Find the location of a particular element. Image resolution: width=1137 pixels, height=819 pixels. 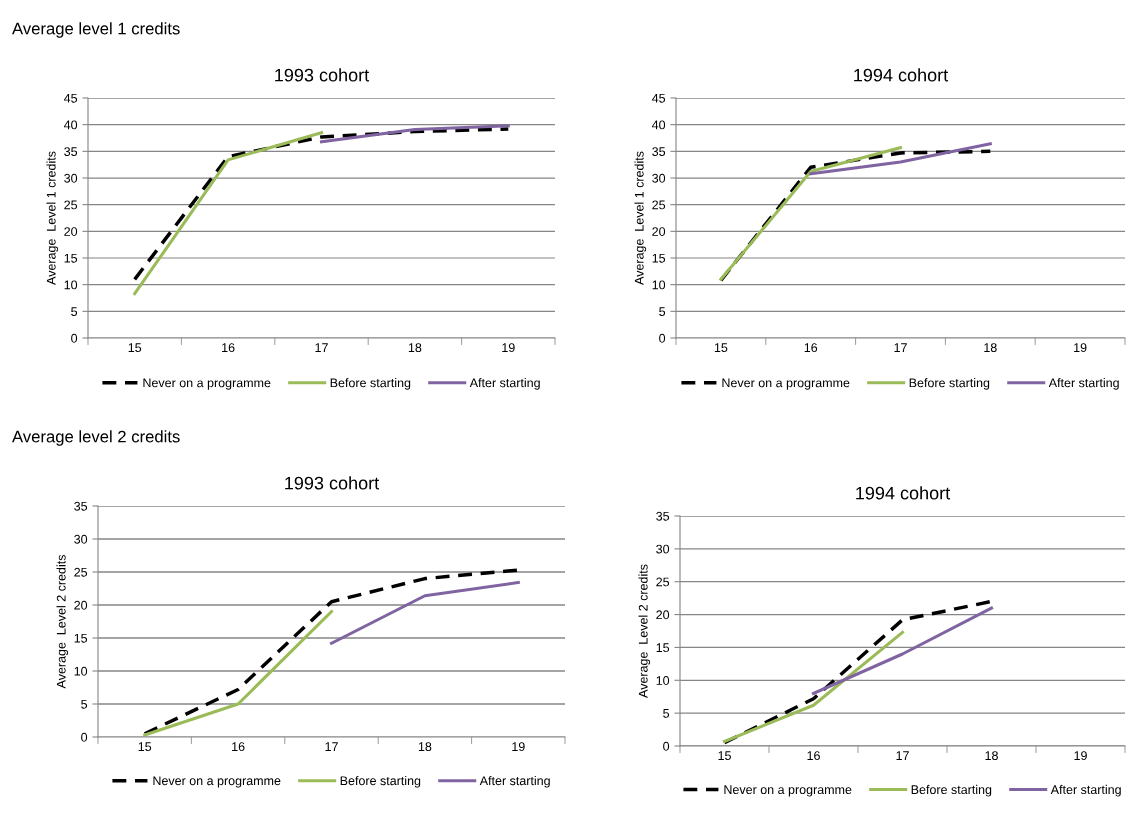

text: Average level 2 credits is located at coordinates (96, 438).